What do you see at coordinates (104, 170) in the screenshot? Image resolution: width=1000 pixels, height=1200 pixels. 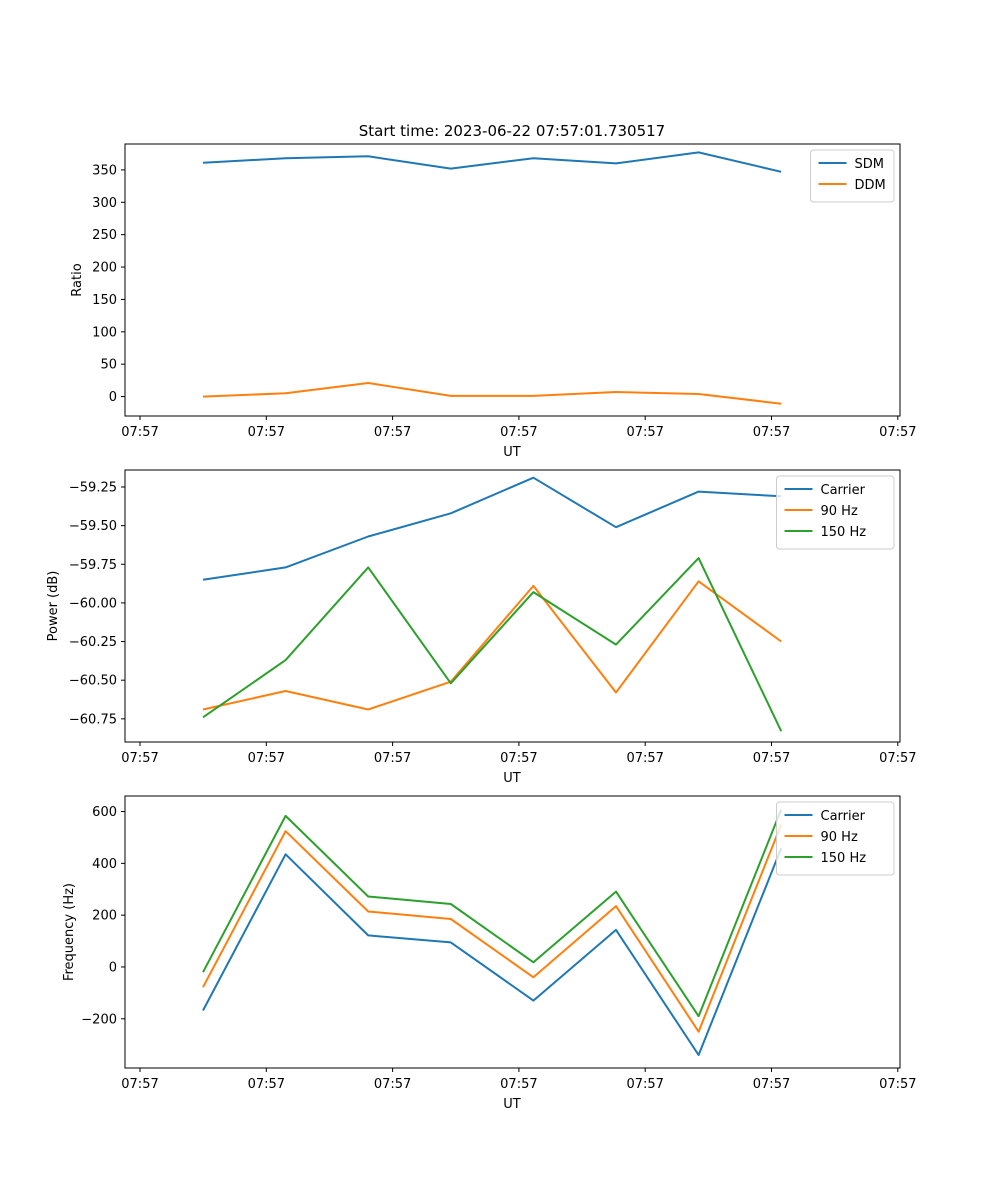 I see `y-tick-label: 350` at bounding box center [104, 170].